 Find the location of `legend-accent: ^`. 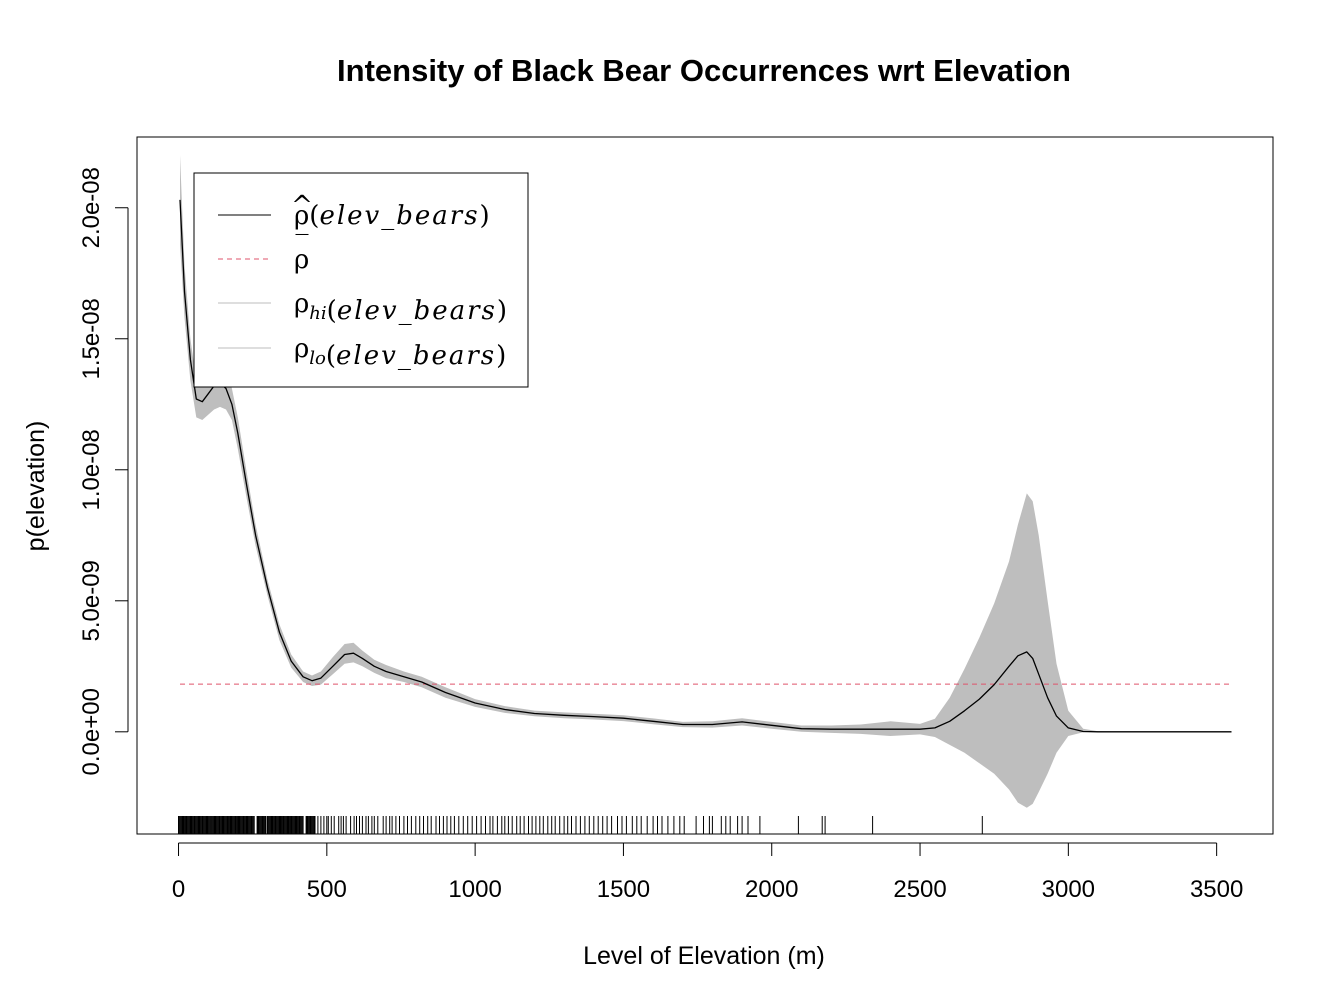

legend-accent: ^ is located at coordinates (302, 206).